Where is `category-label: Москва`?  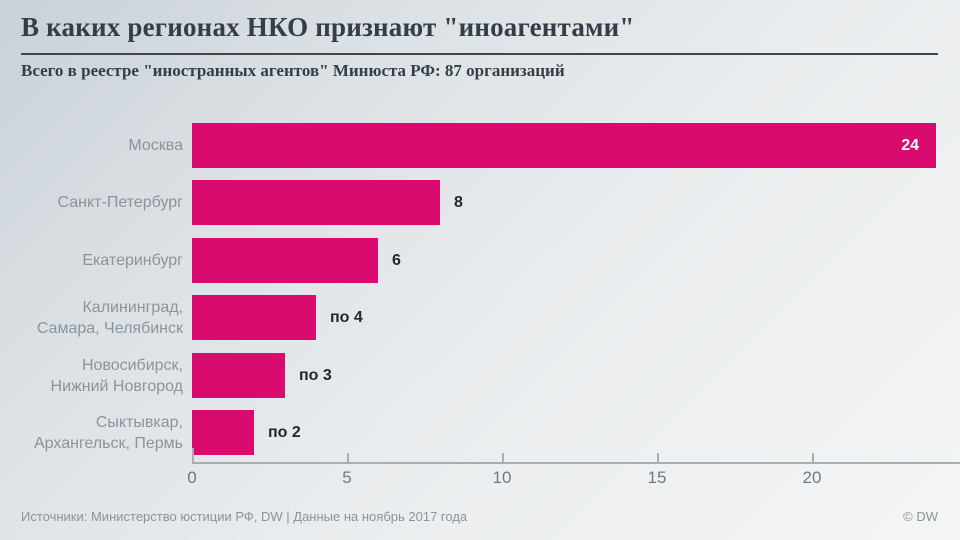 category-label: Москва is located at coordinates (155, 145).